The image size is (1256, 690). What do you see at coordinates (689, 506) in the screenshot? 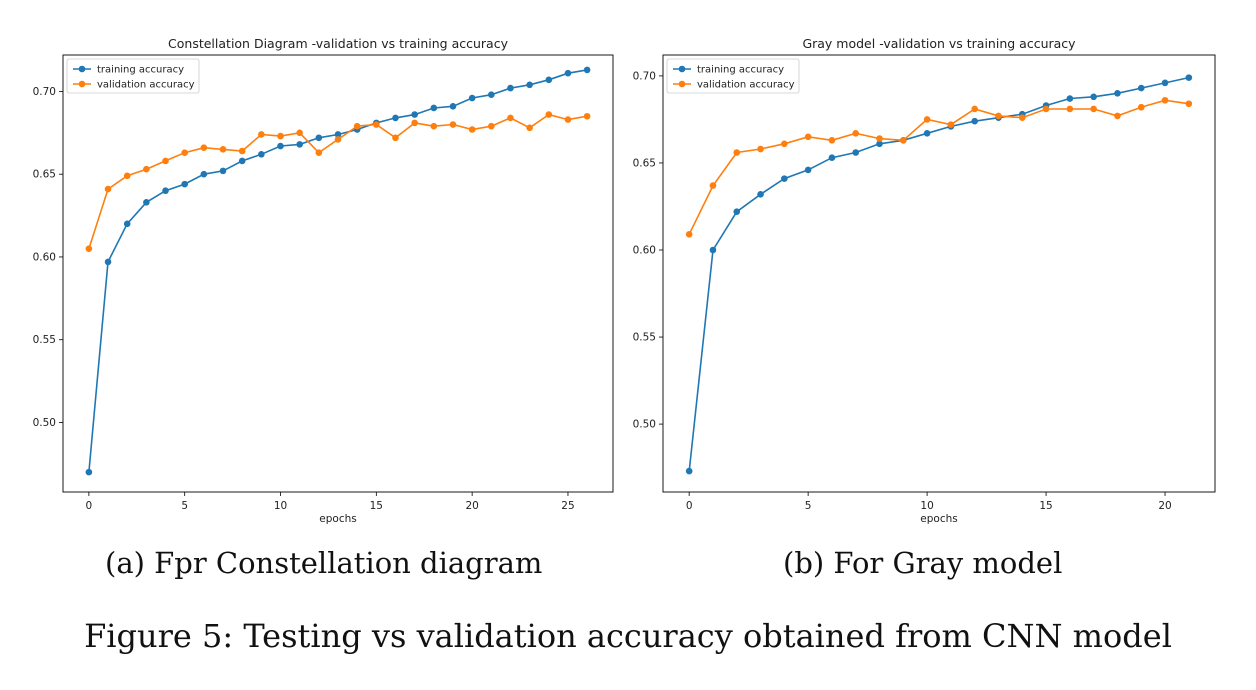
I see `x-tick-label: 0` at bounding box center [689, 506].